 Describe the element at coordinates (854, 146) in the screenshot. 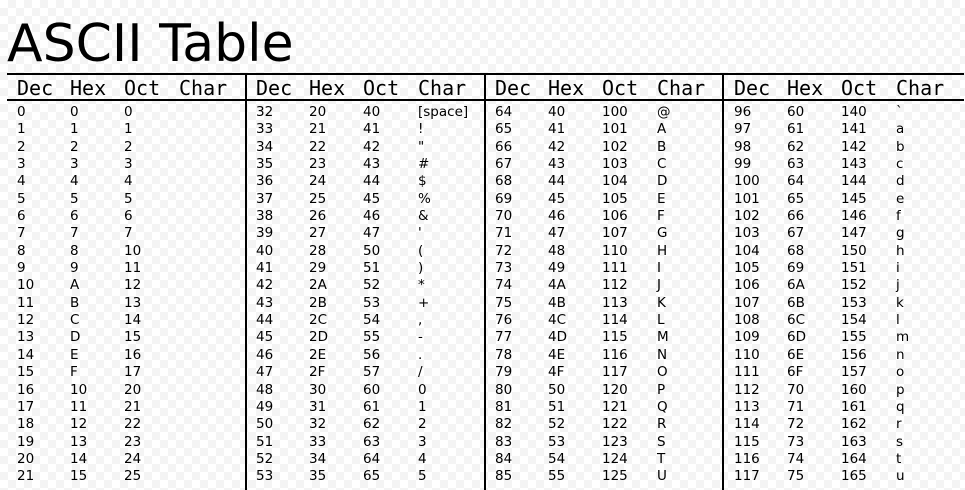

I see `oct-cell: 142` at that location.